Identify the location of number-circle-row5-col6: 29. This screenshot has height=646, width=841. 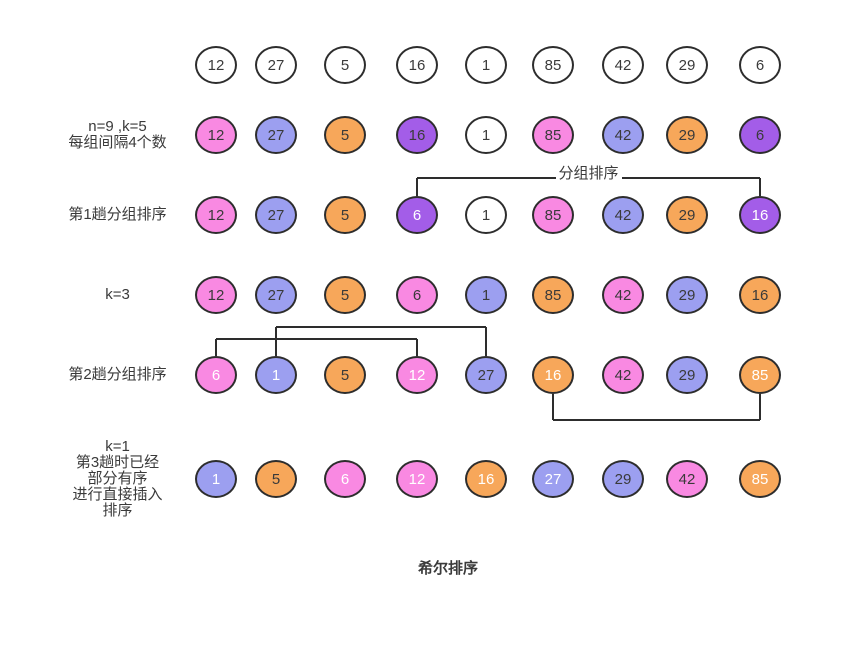
(623, 479).